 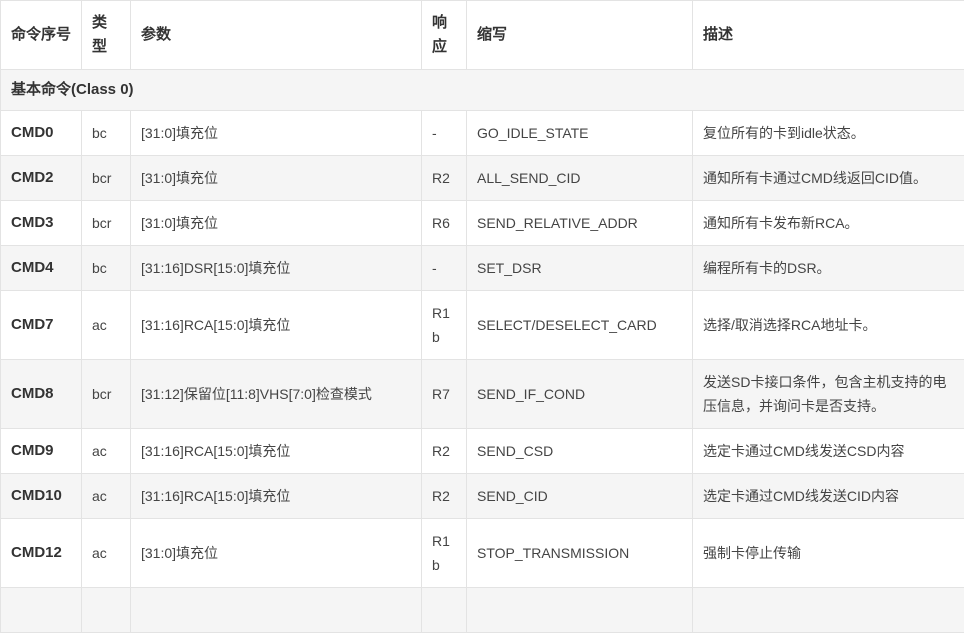 I want to click on cell-abbr: ALL_SEND_CID, so click(x=580, y=178).